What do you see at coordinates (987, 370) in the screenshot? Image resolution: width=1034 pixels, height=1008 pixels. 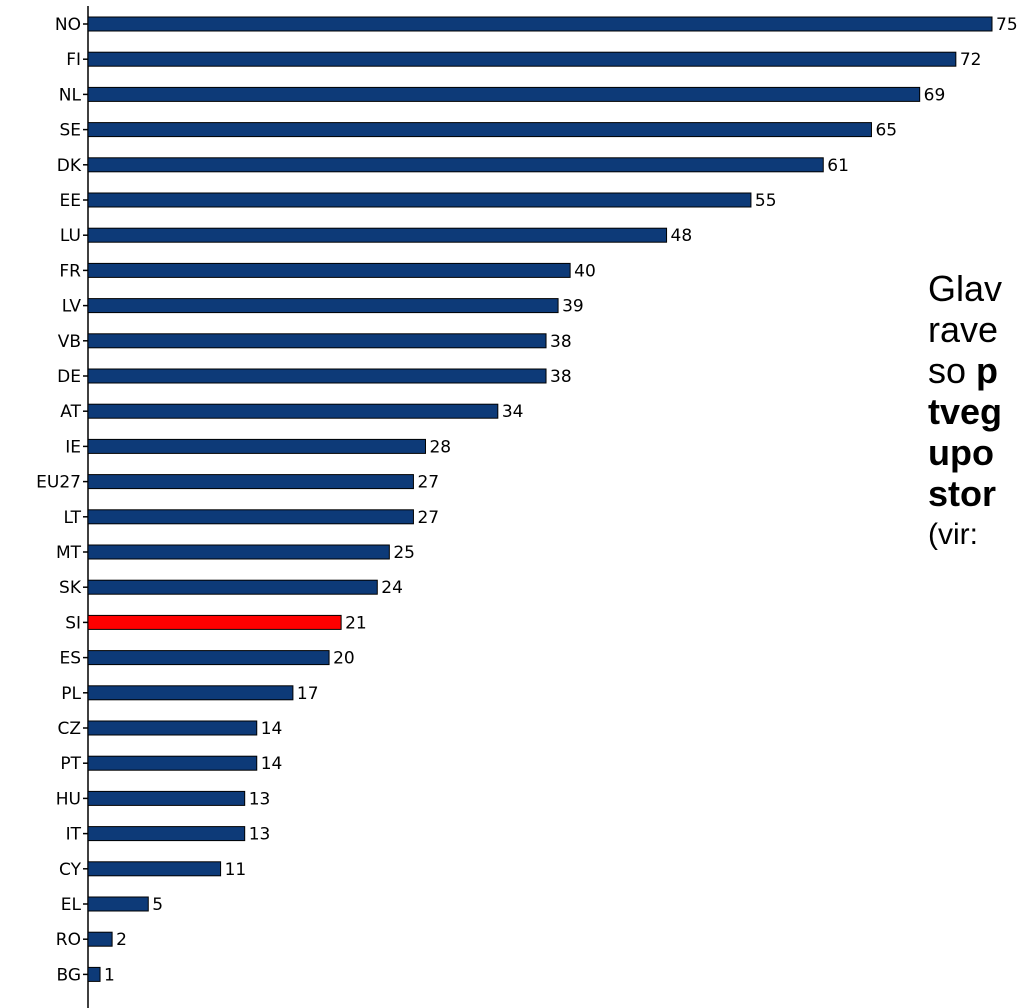 I see `side-text-bold: p` at bounding box center [987, 370].